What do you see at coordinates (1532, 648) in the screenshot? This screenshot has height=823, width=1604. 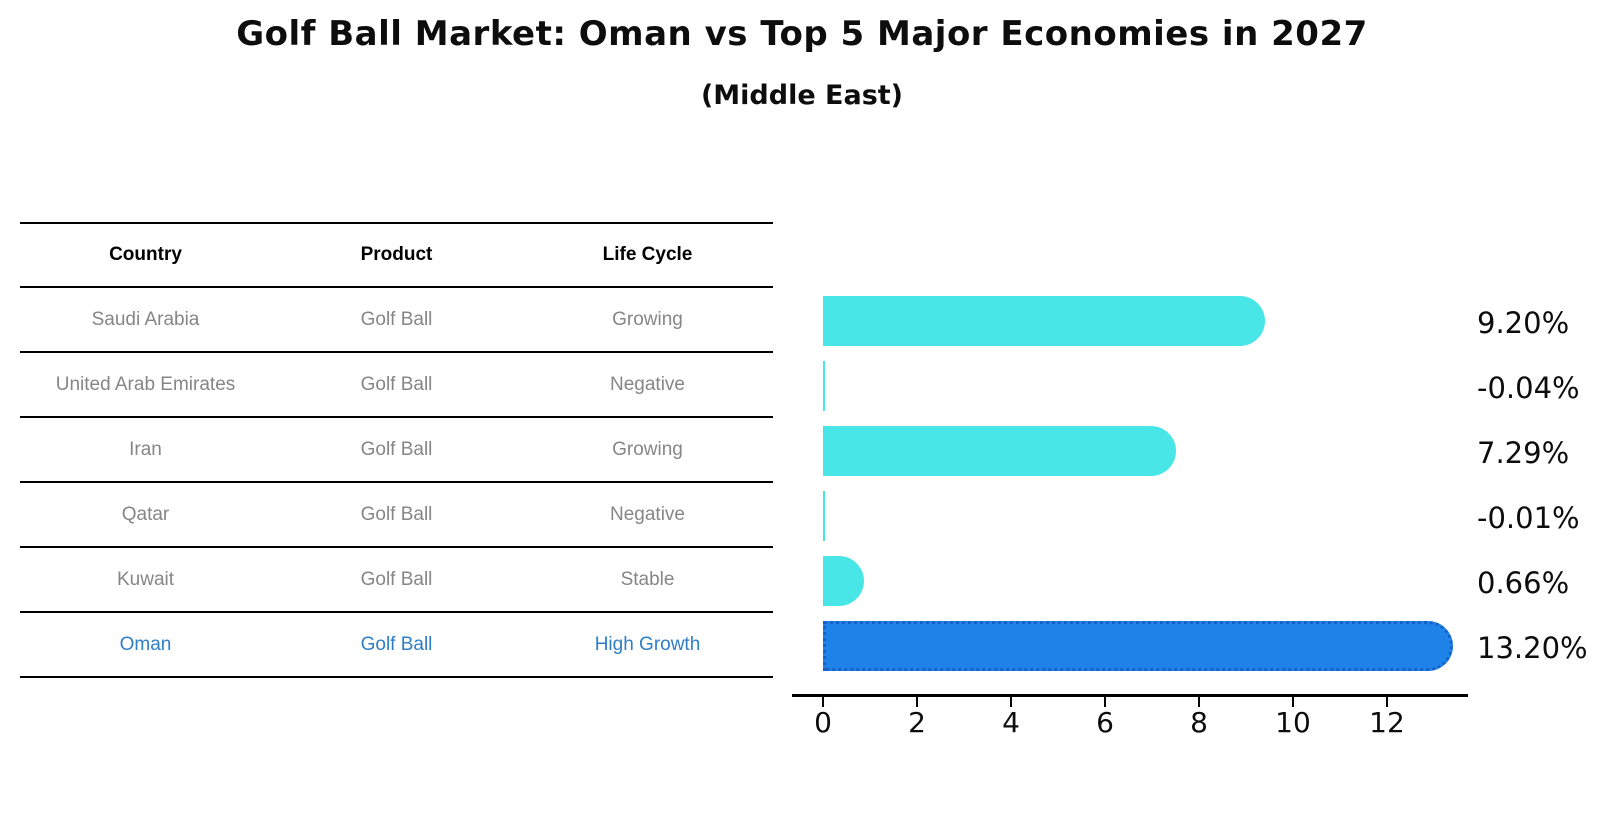 I see `value-label-oman: 13.20%` at bounding box center [1532, 648].